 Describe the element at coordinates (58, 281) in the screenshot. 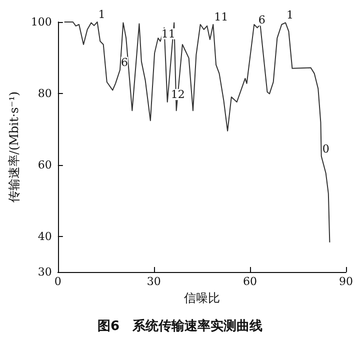

I see `x-tick-label: 0` at that location.